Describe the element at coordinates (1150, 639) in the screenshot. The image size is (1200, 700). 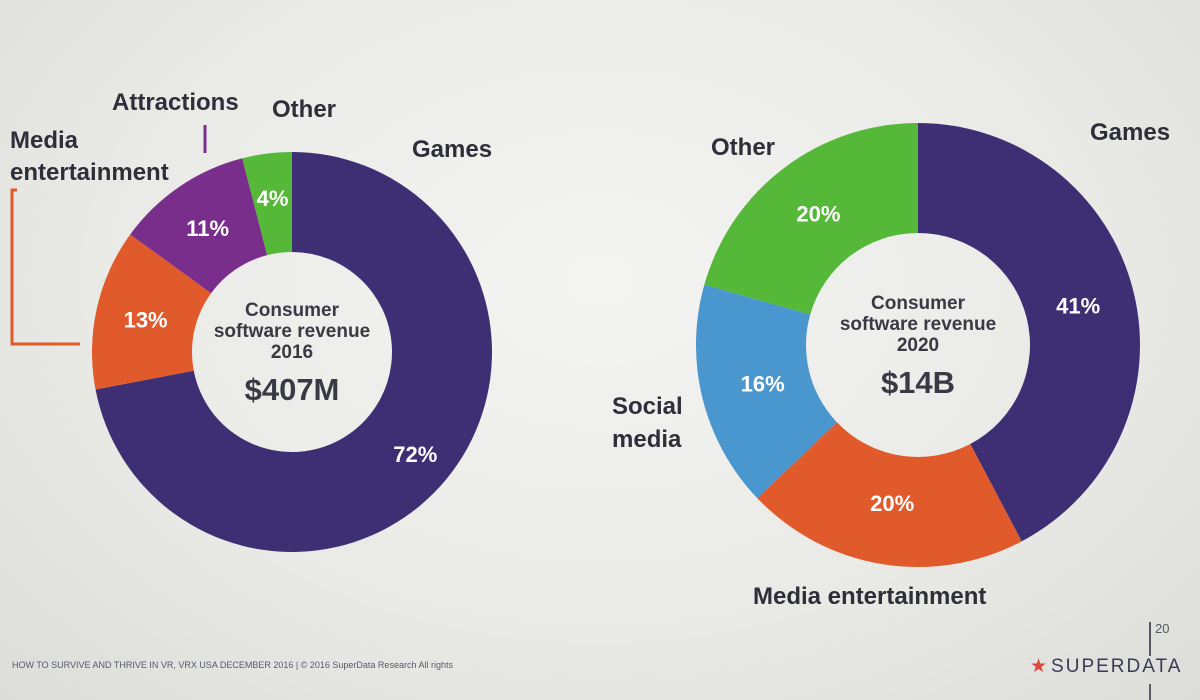
I see `page-divider` at that location.